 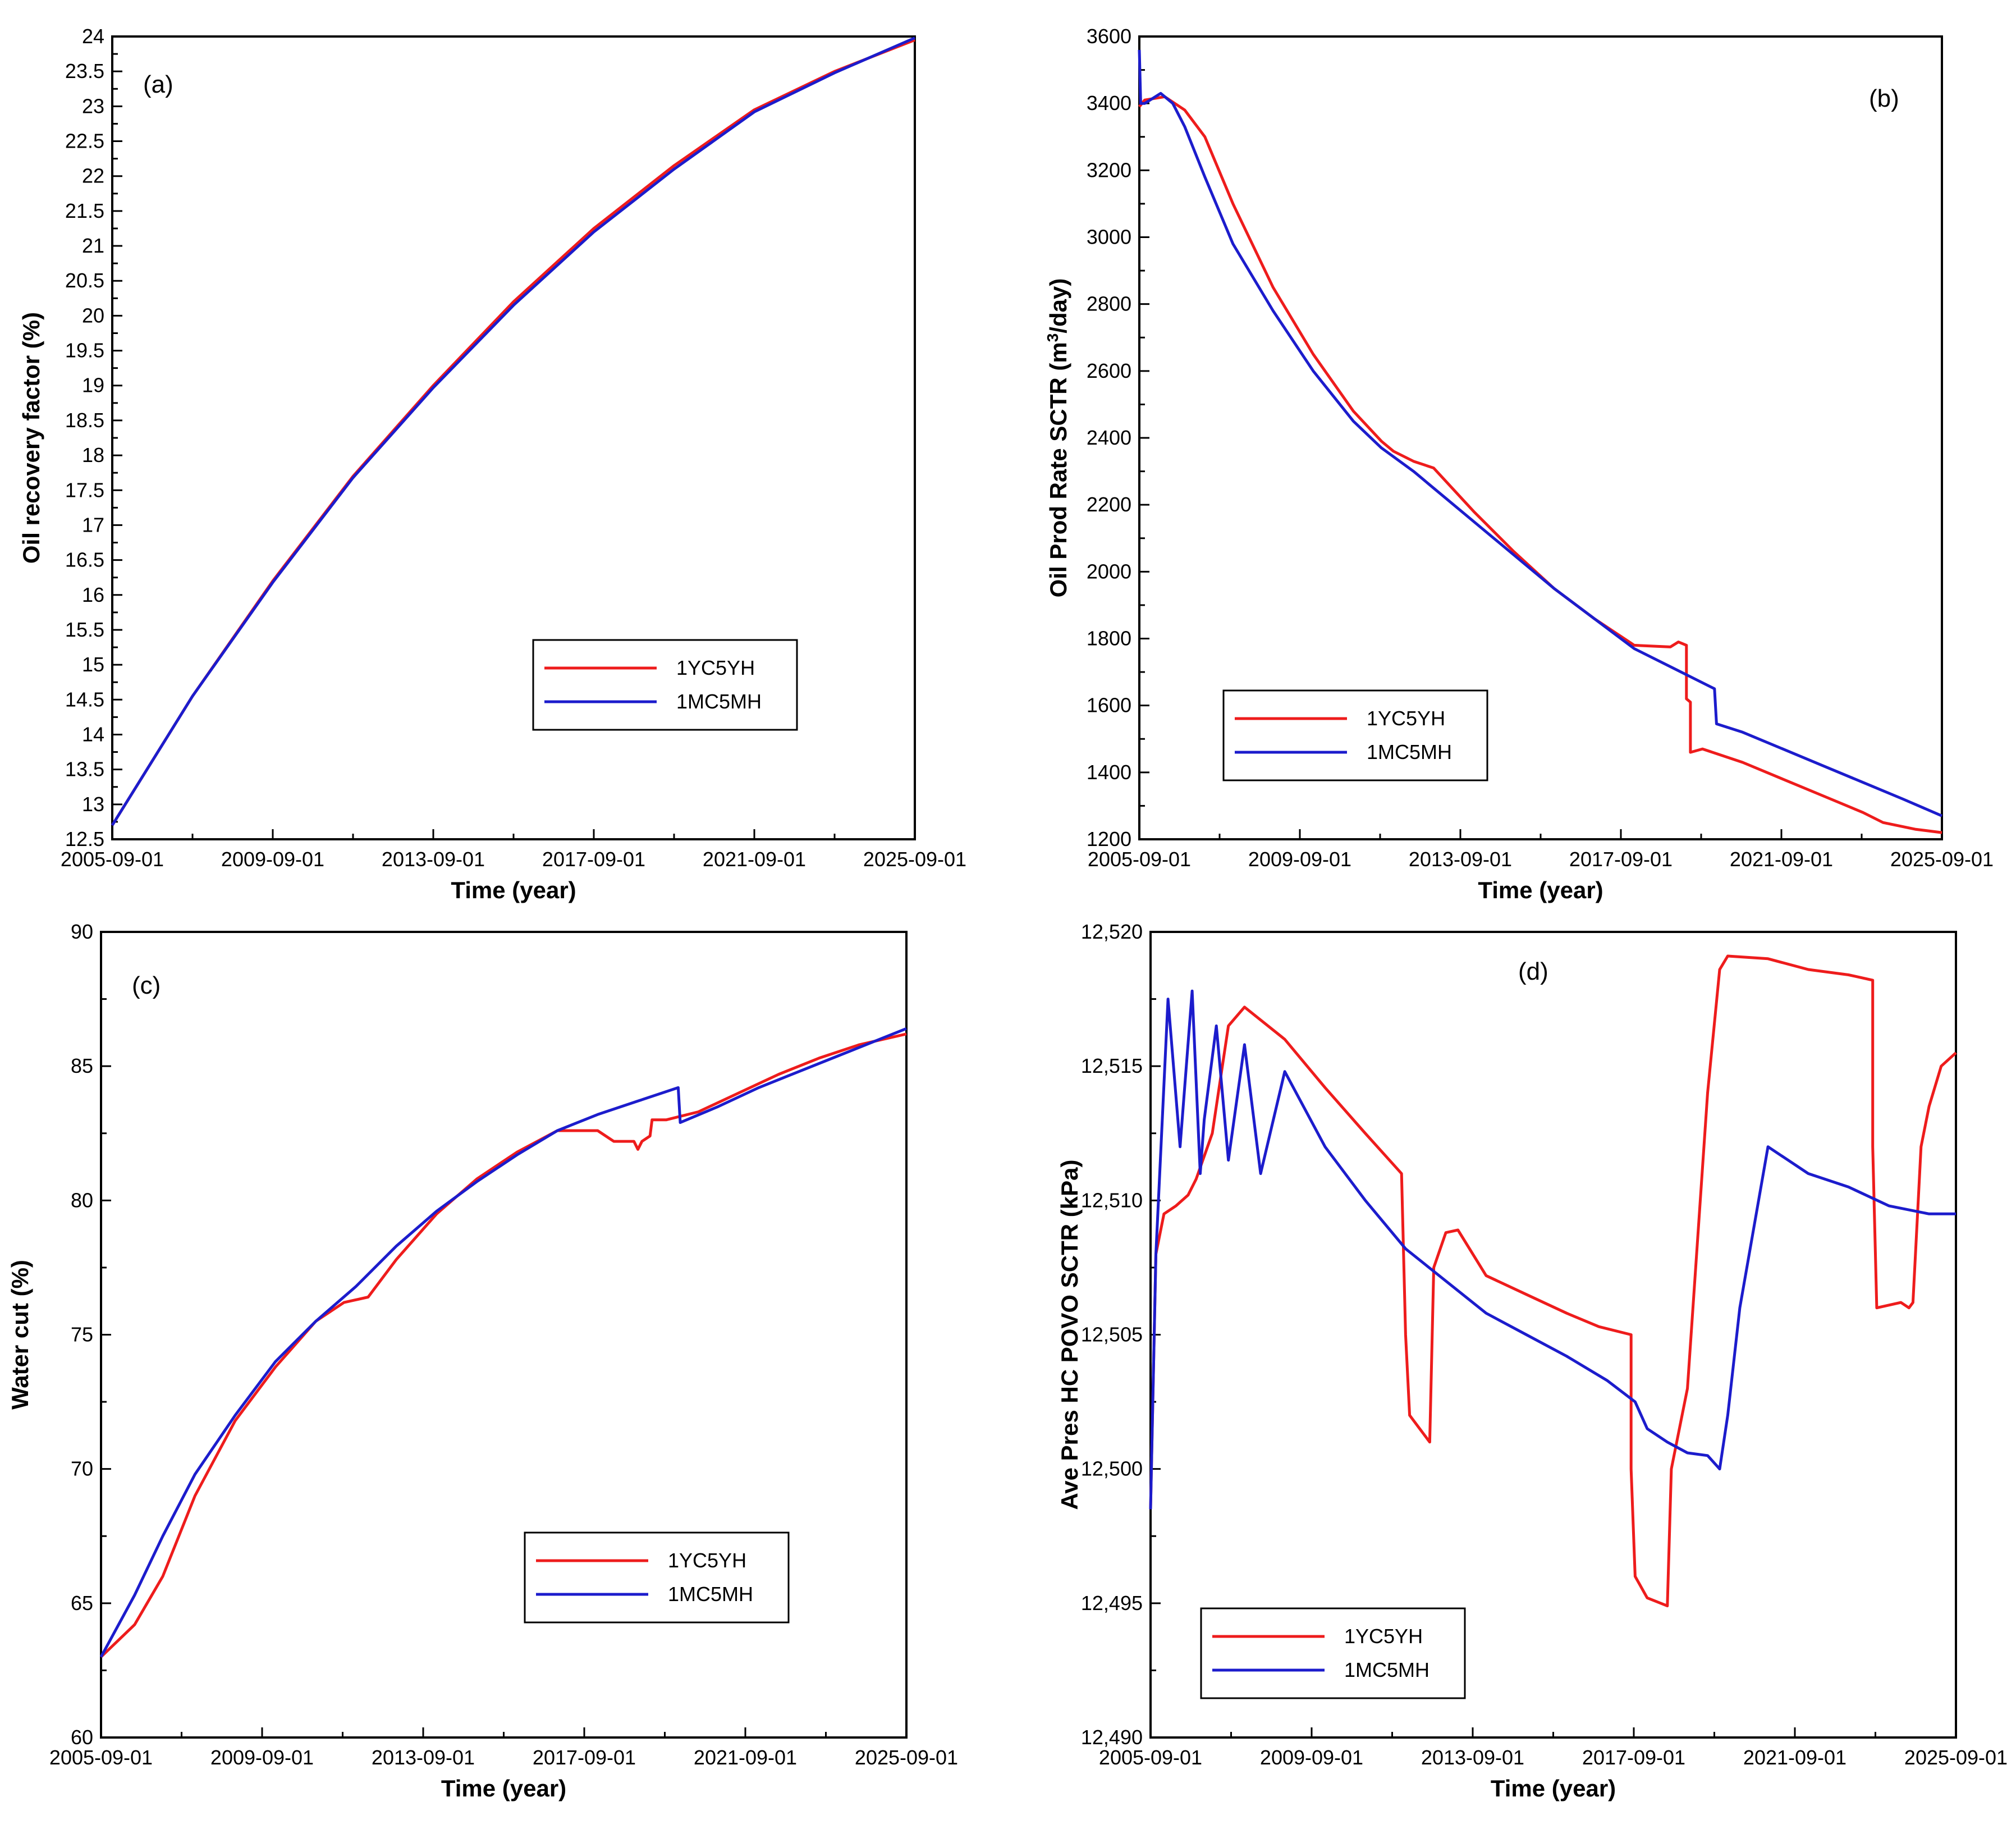 What do you see at coordinates (1112, 1603) in the screenshot?
I see `y-tick-label: 12,495` at bounding box center [1112, 1603].